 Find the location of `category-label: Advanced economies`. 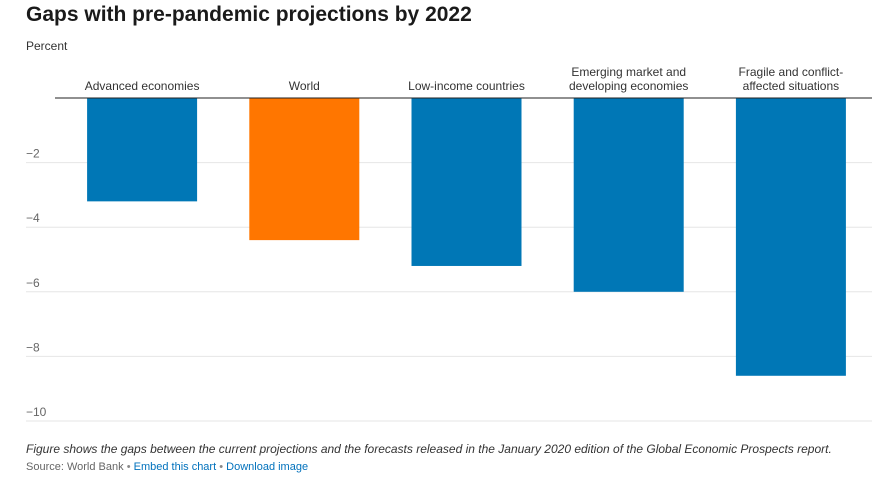

category-label: Advanced economies is located at coordinates (142, 86).